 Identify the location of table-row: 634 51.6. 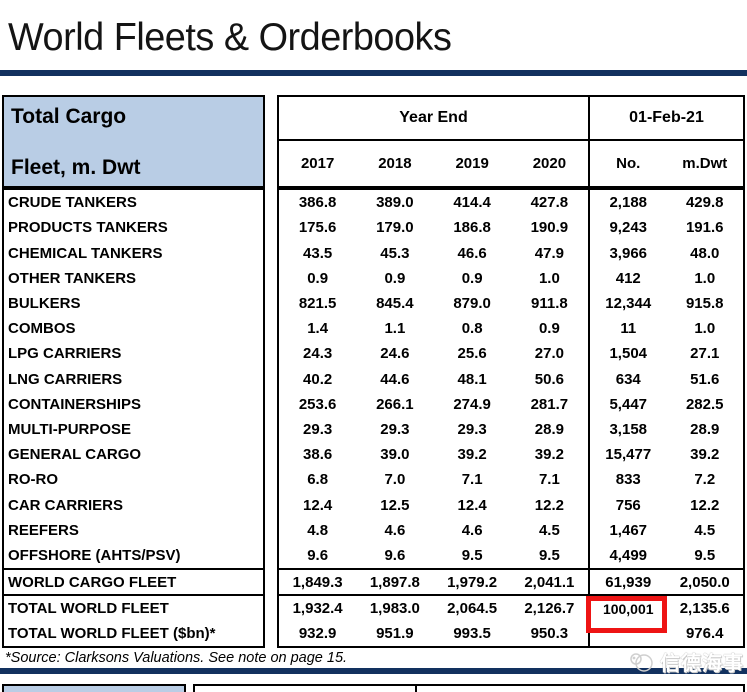
(666, 378).